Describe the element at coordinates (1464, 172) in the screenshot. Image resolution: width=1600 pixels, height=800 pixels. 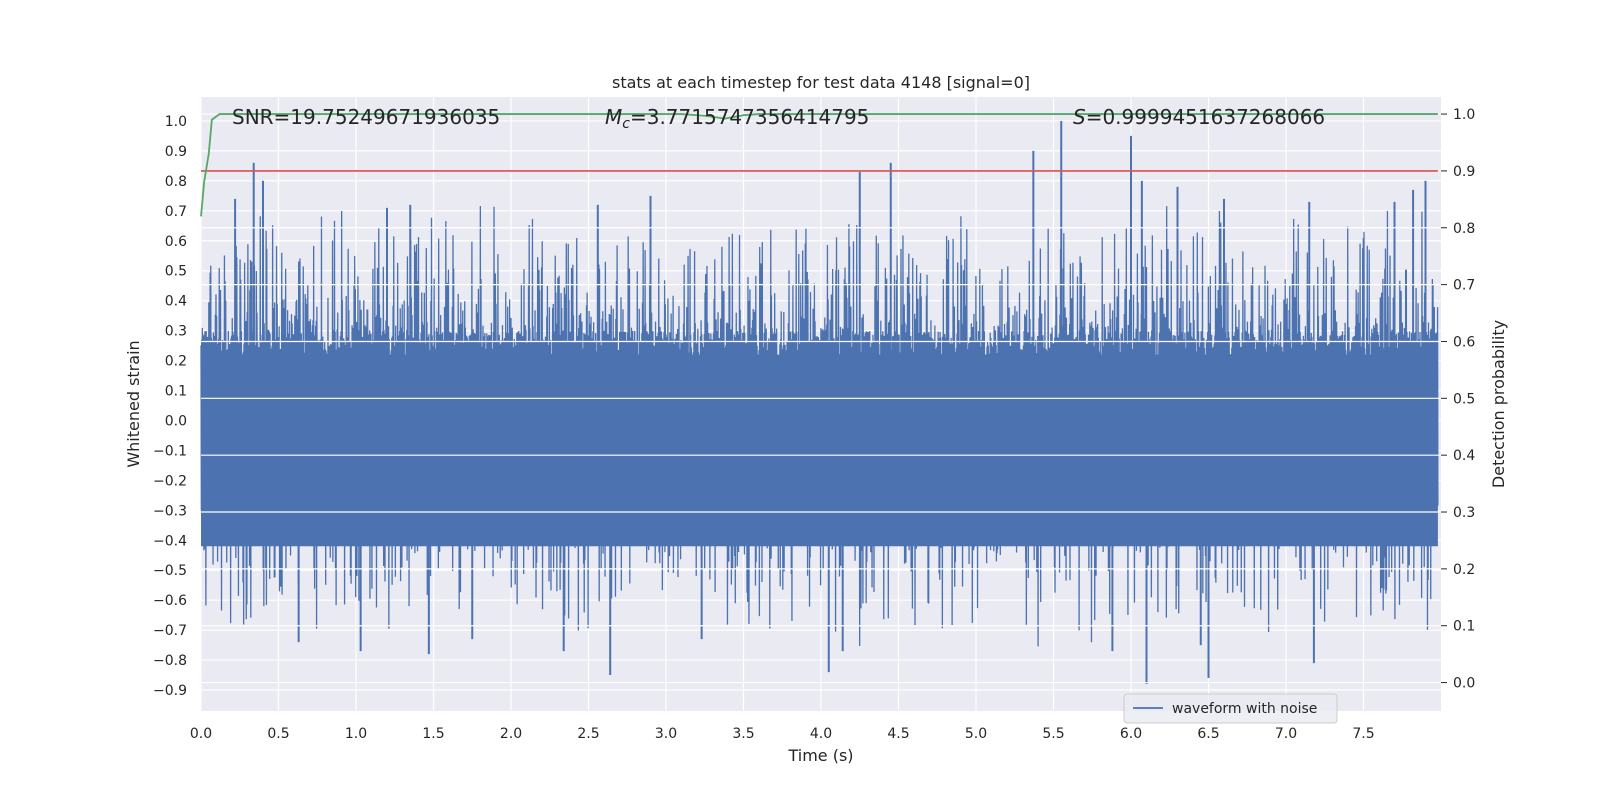
I see `right-y-tick-label: 0.9` at that location.